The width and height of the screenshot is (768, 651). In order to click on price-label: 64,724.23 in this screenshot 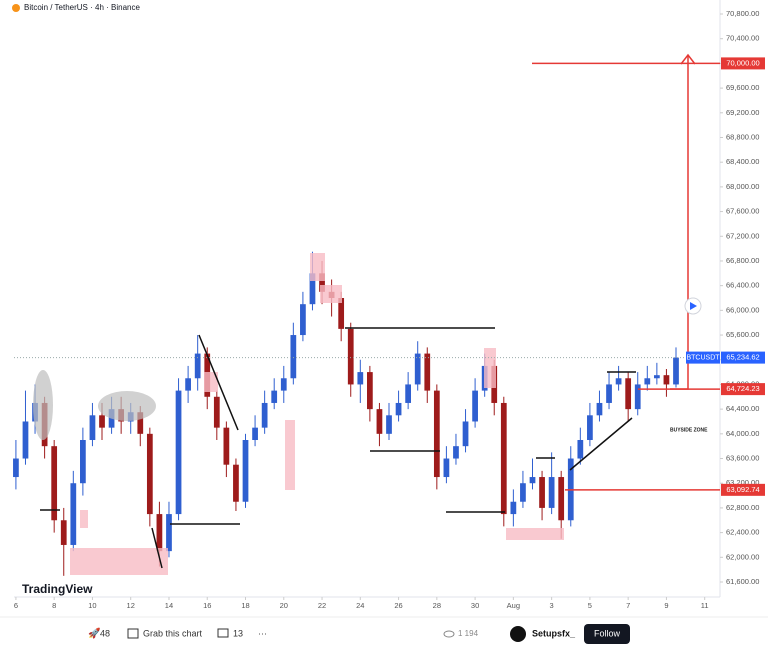, I will do `click(742, 388)`.